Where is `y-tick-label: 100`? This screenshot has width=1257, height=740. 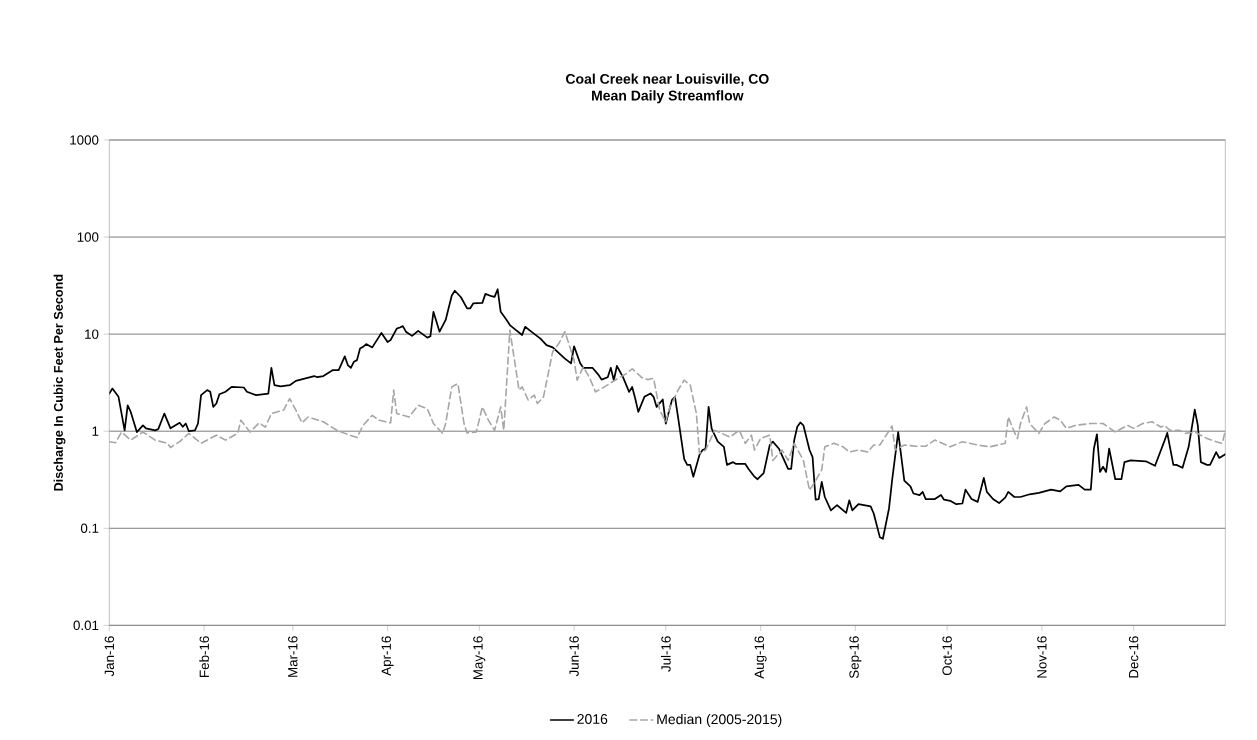 y-tick-label: 100 is located at coordinates (88, 237).